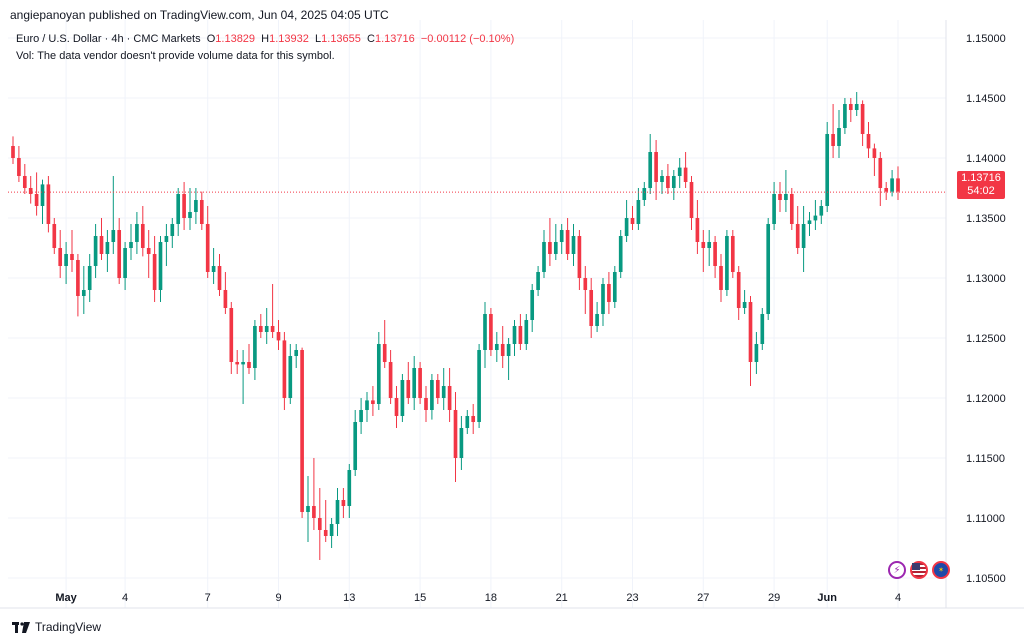 This screenshot has height=642, width=1024. I want to click on indicator-icons: ⚡ ✶, so click(919, 570).